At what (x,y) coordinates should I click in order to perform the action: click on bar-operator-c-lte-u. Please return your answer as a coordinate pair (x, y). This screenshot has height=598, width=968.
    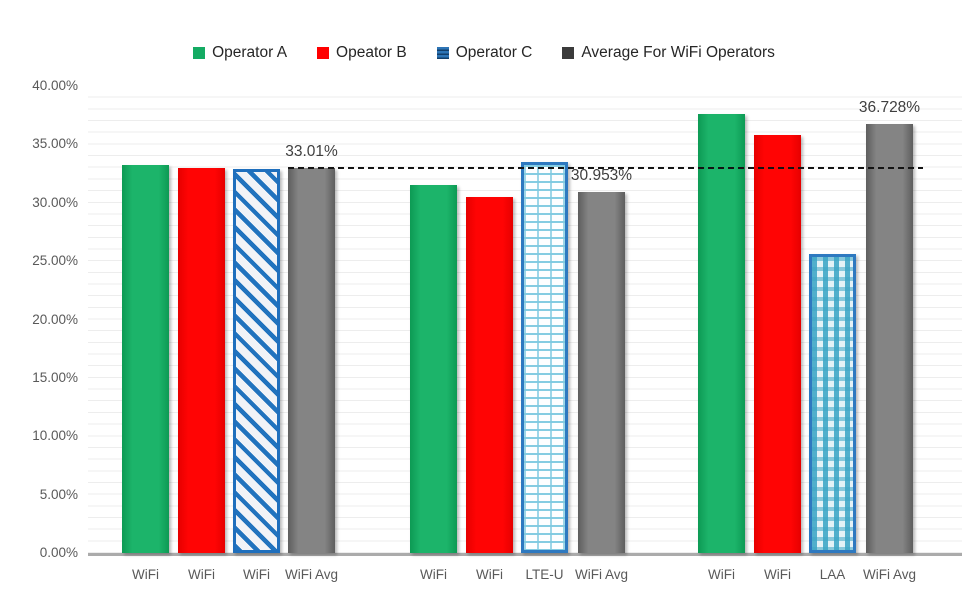
    Looking at the image, I should click on (544, 357).